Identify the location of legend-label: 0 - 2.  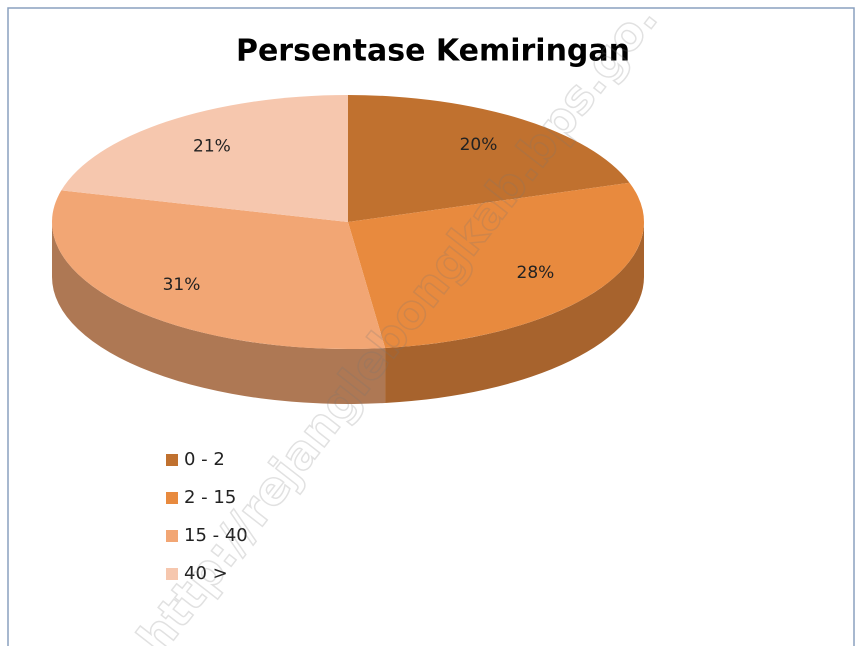
(204, 459).